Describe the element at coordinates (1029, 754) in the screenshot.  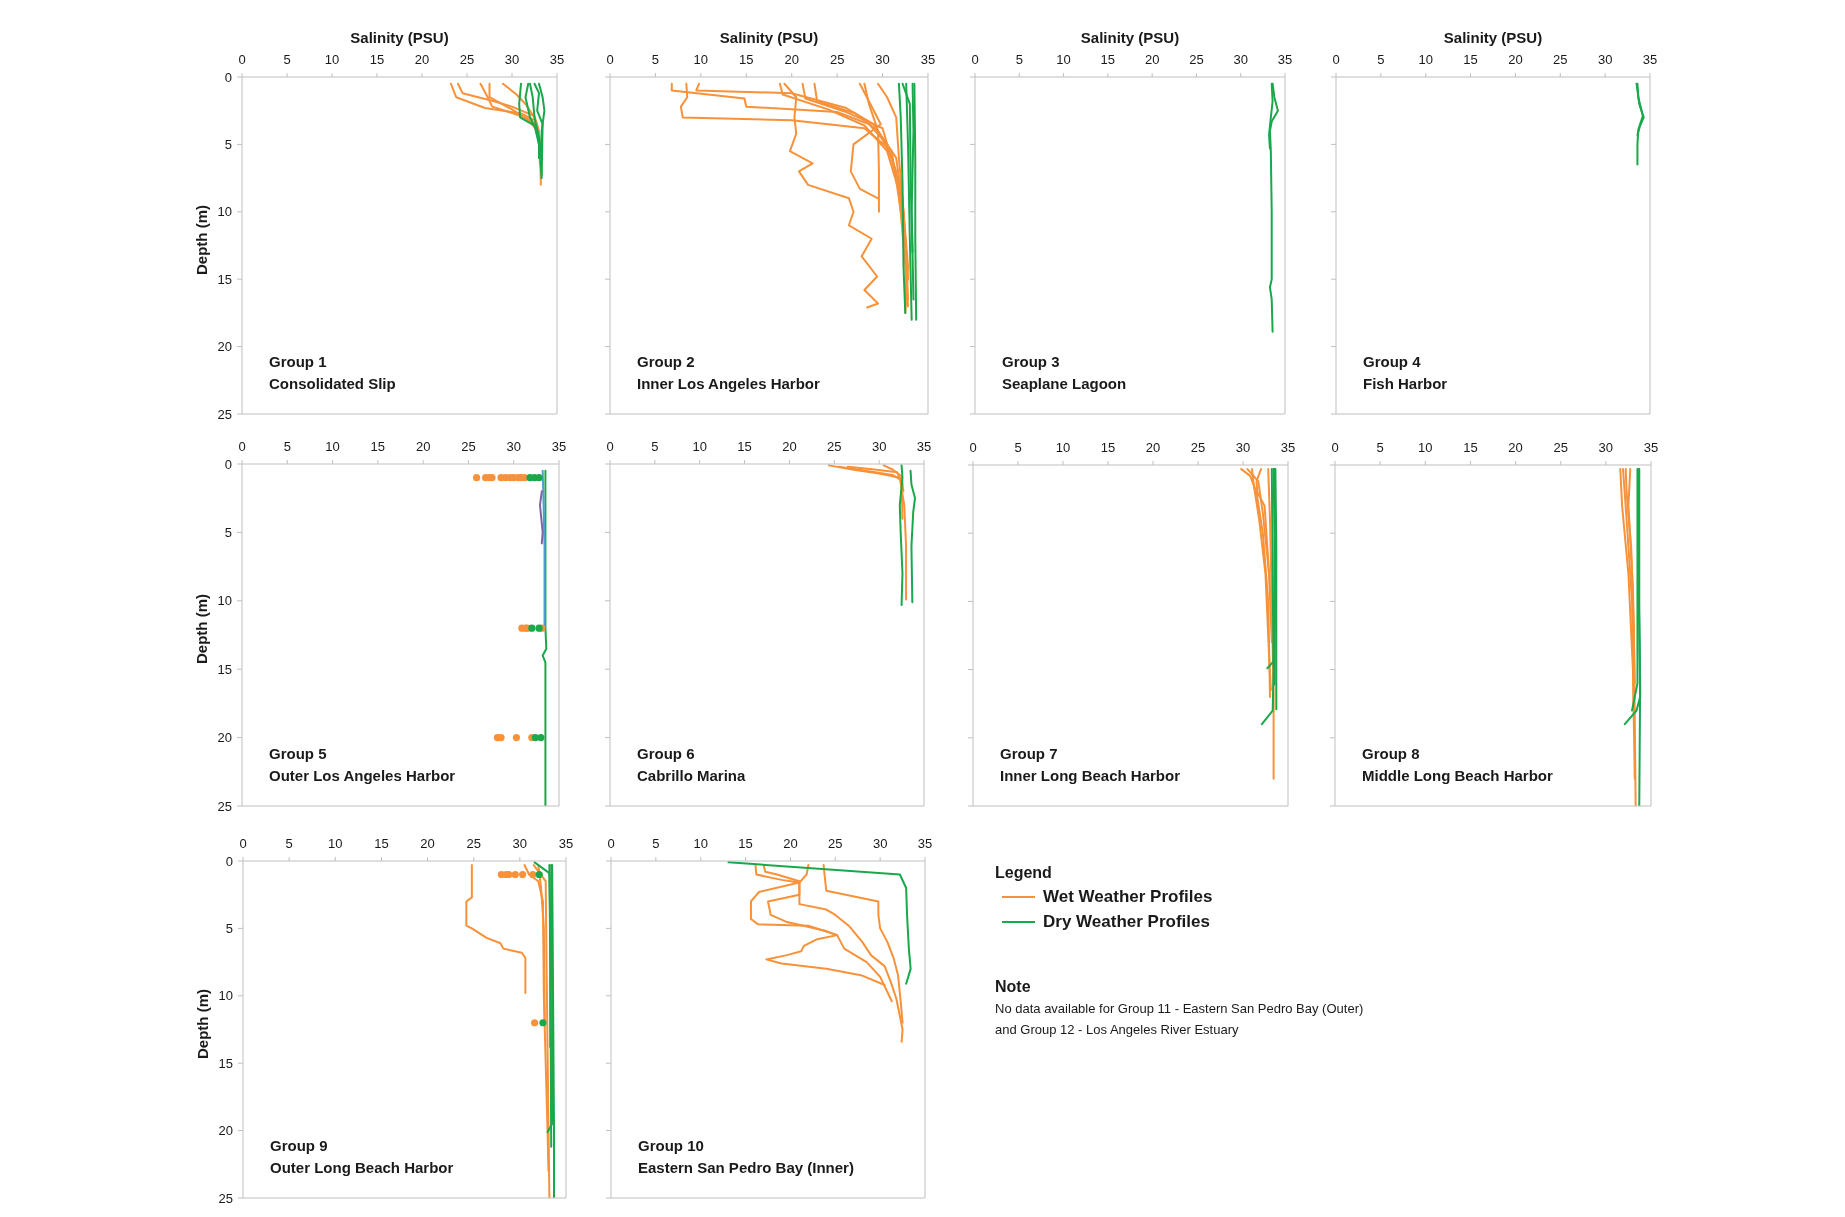
I see `text: Group 7` at that location.